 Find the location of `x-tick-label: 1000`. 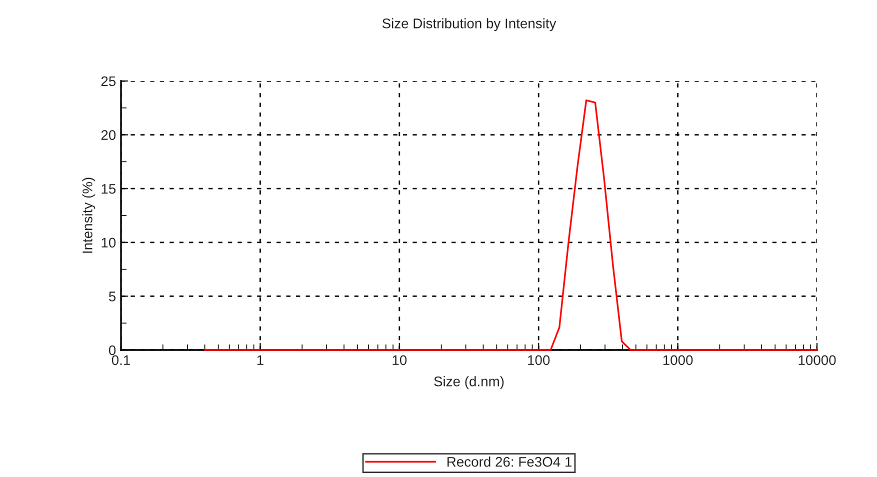

x-tick-label: 1000 is located at coordinates (678, 360).